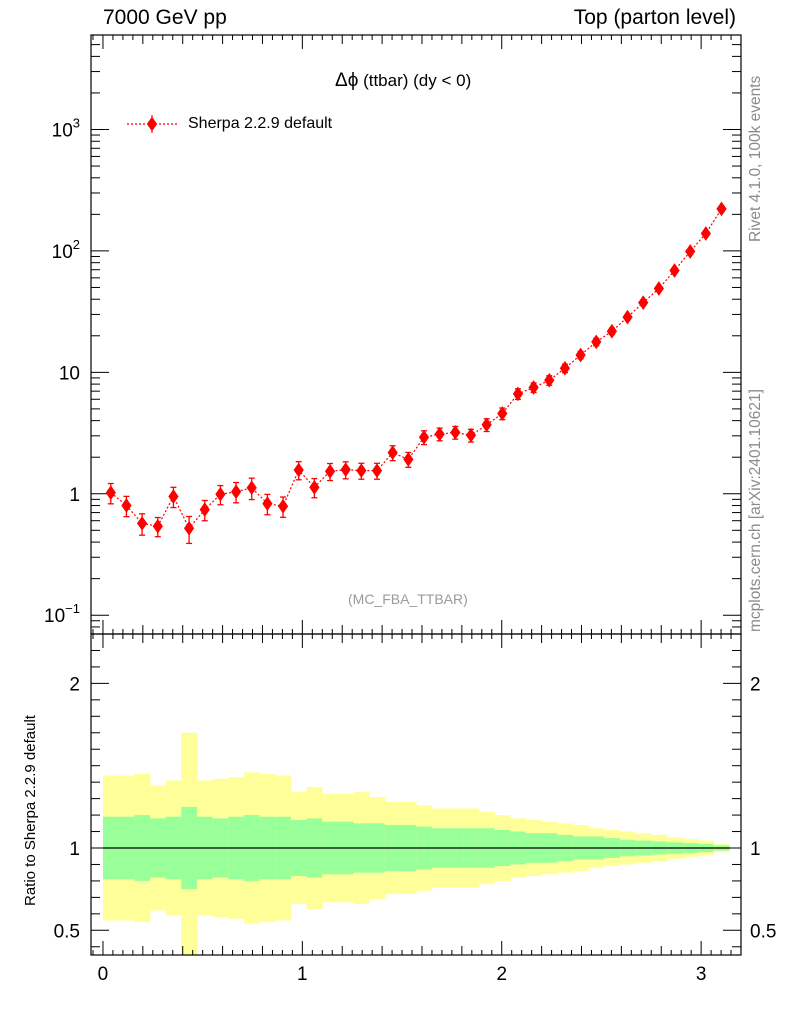 The image size is (786, 1024). I want to click on x-tick-label: 2, so click(501, 974).